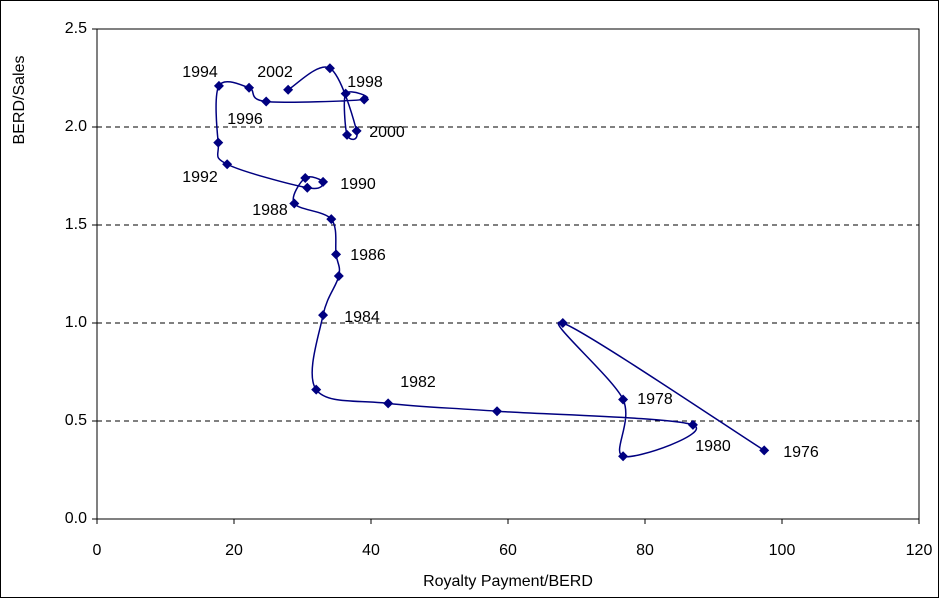  I want to click on x-tick-label: 20, so click(234, 550).